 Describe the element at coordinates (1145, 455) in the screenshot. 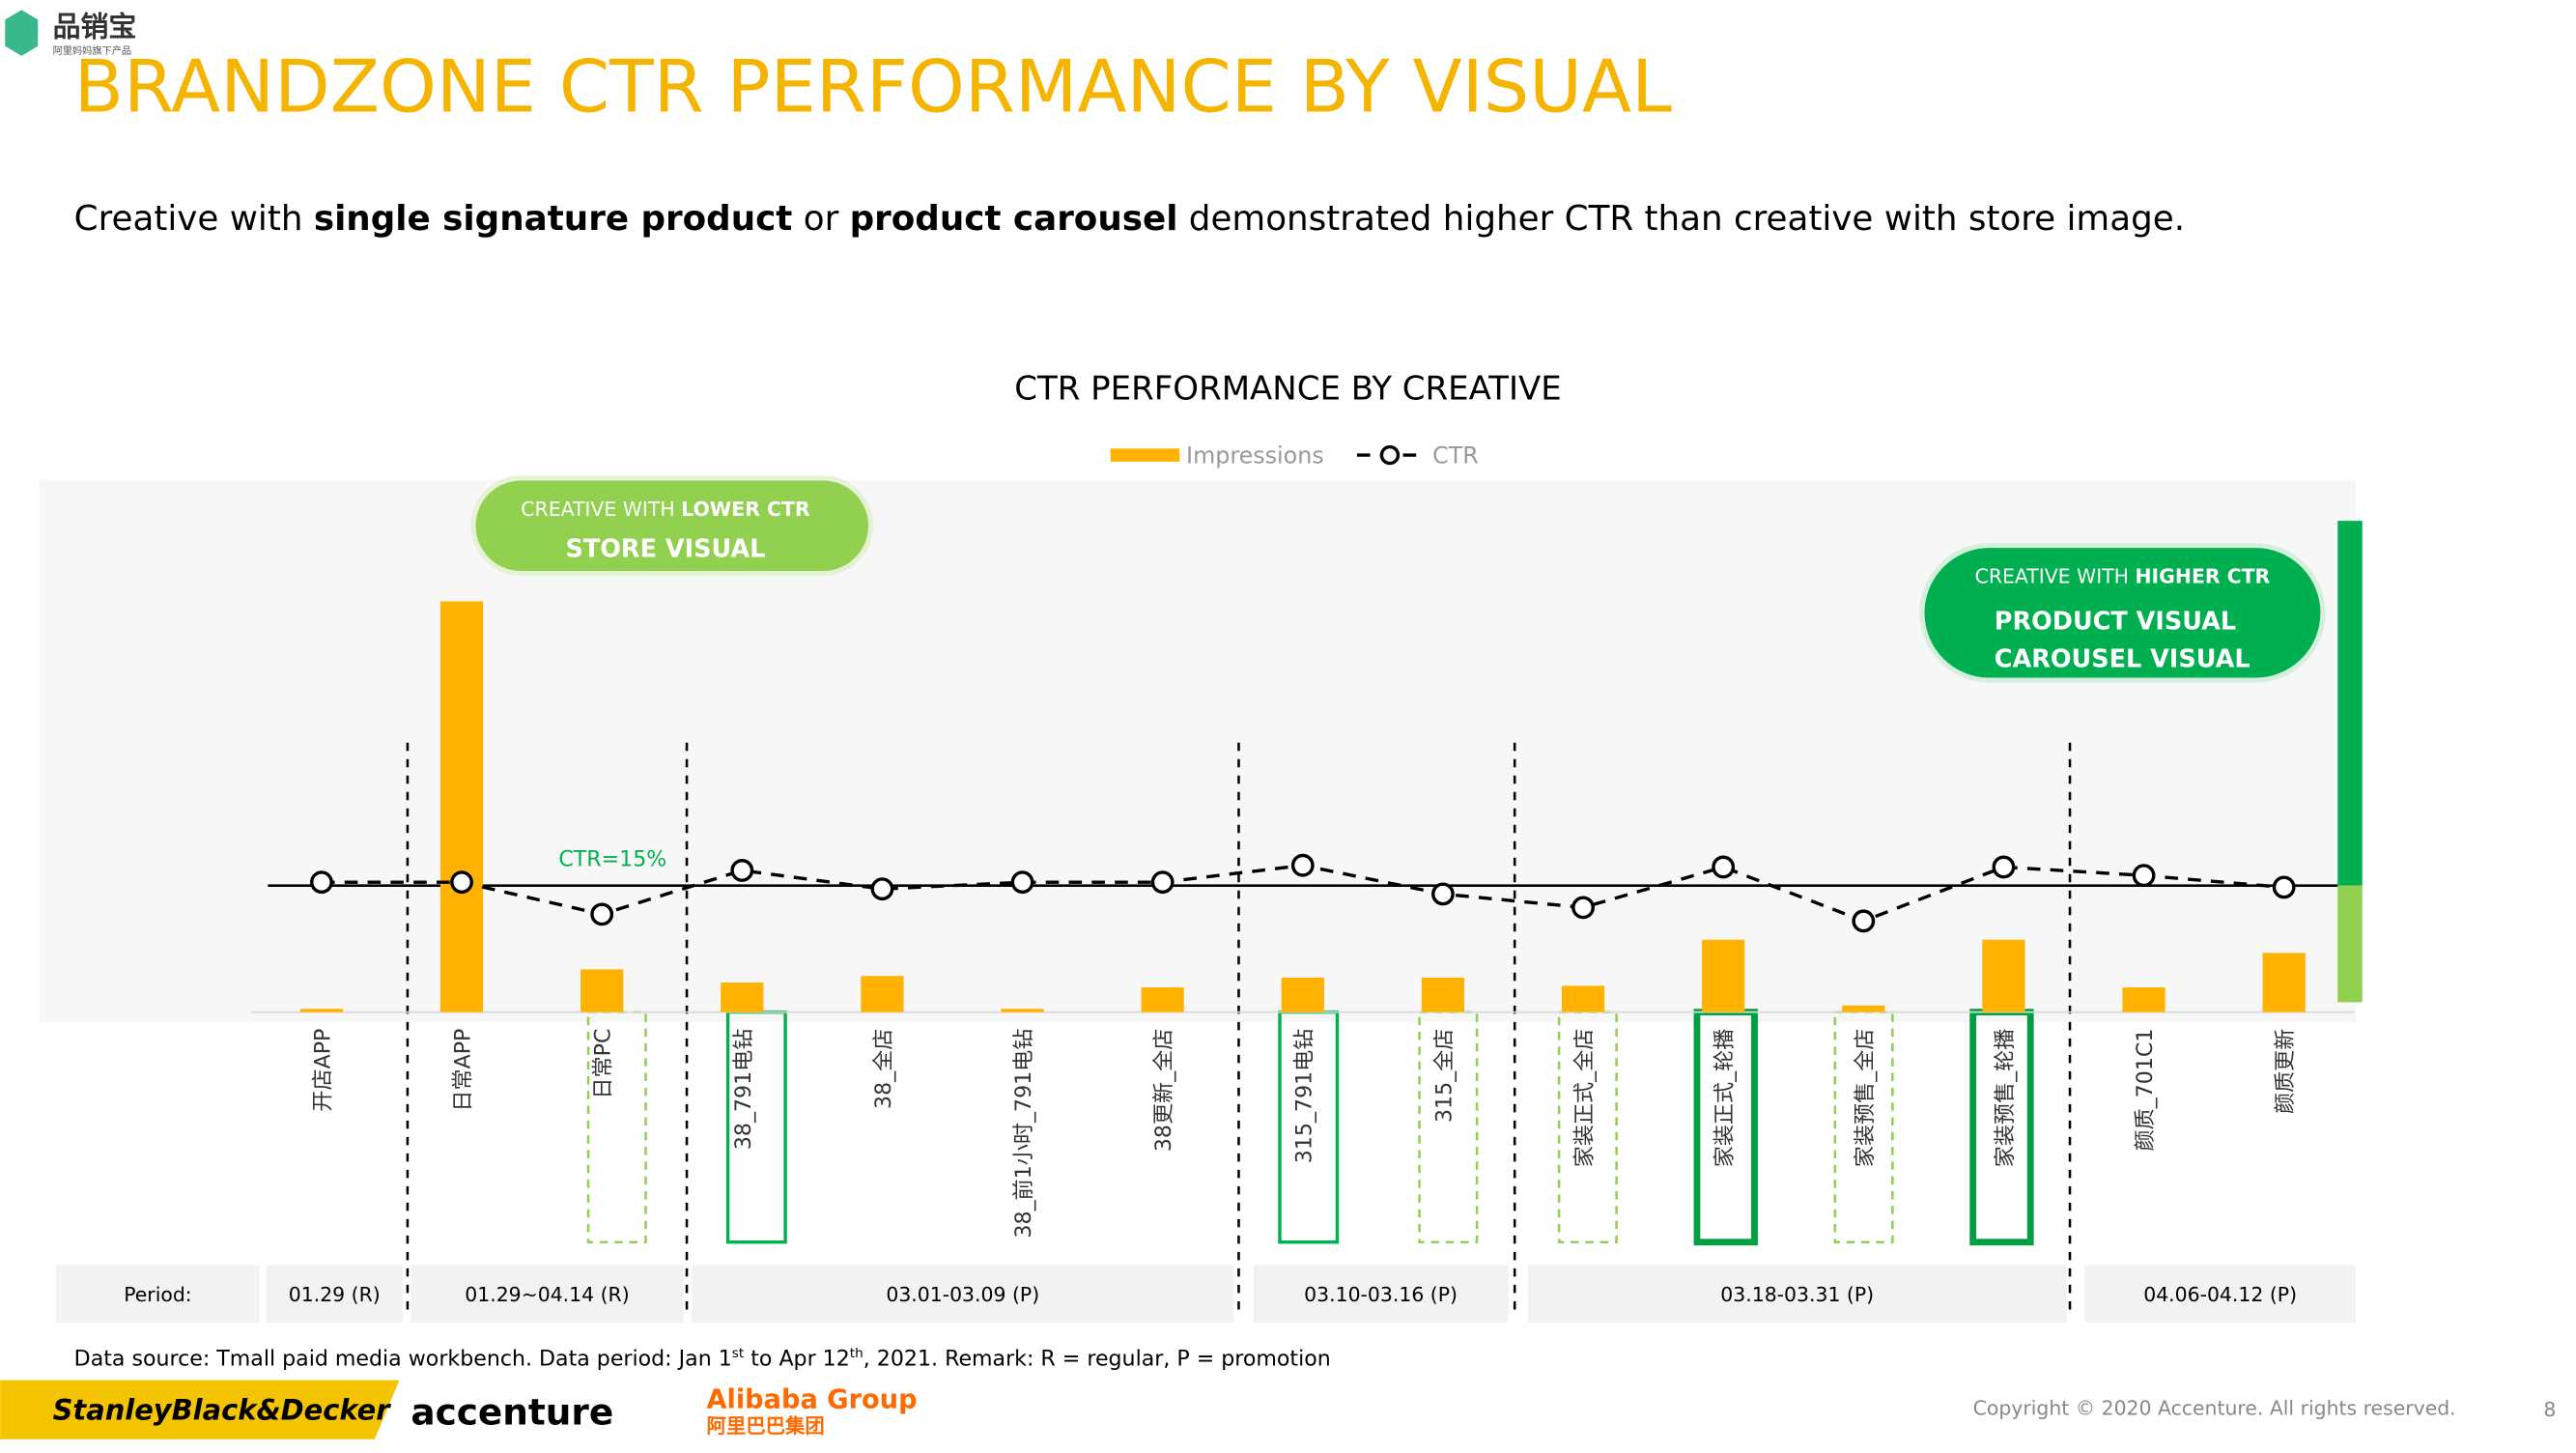

I see `legend-swatch` at that location.